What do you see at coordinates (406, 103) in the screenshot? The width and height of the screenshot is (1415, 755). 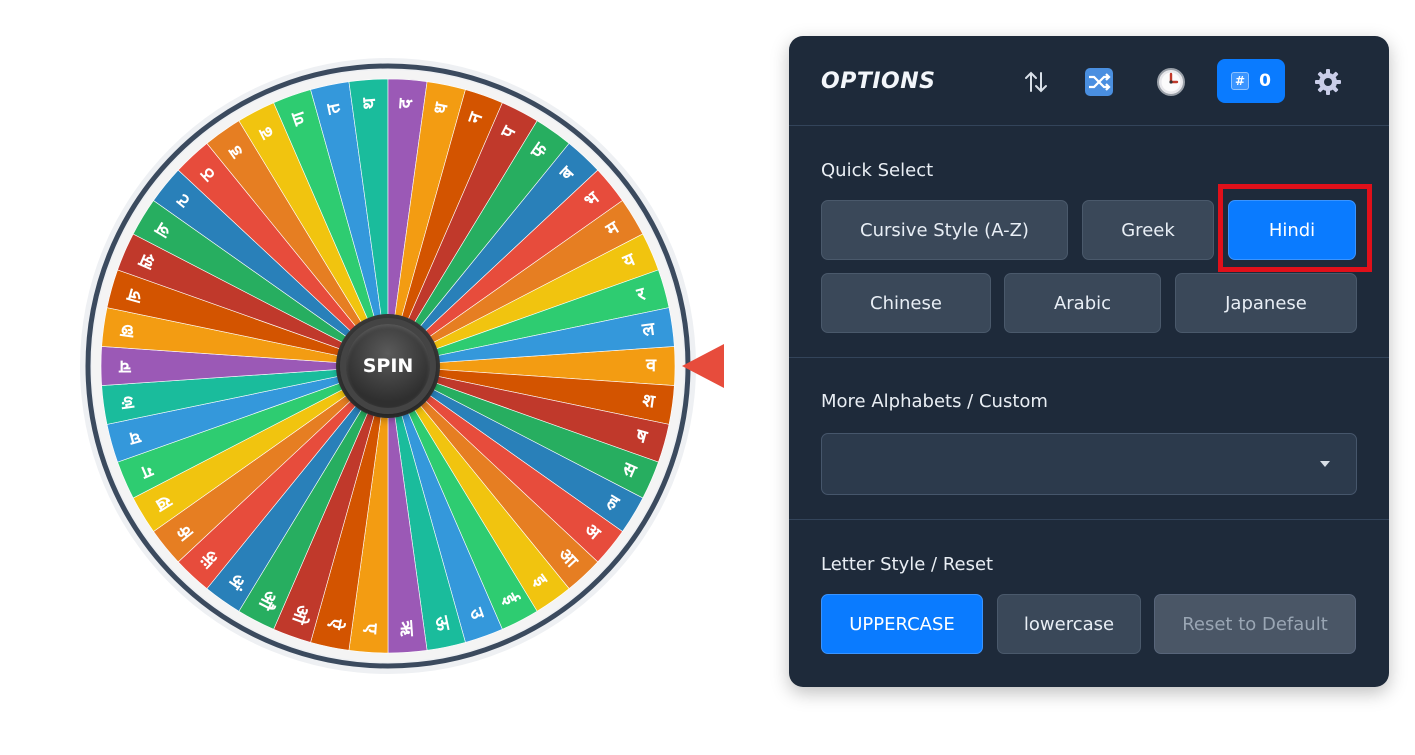 I see `wheel-letter: द` at bounding box center [406, 103].